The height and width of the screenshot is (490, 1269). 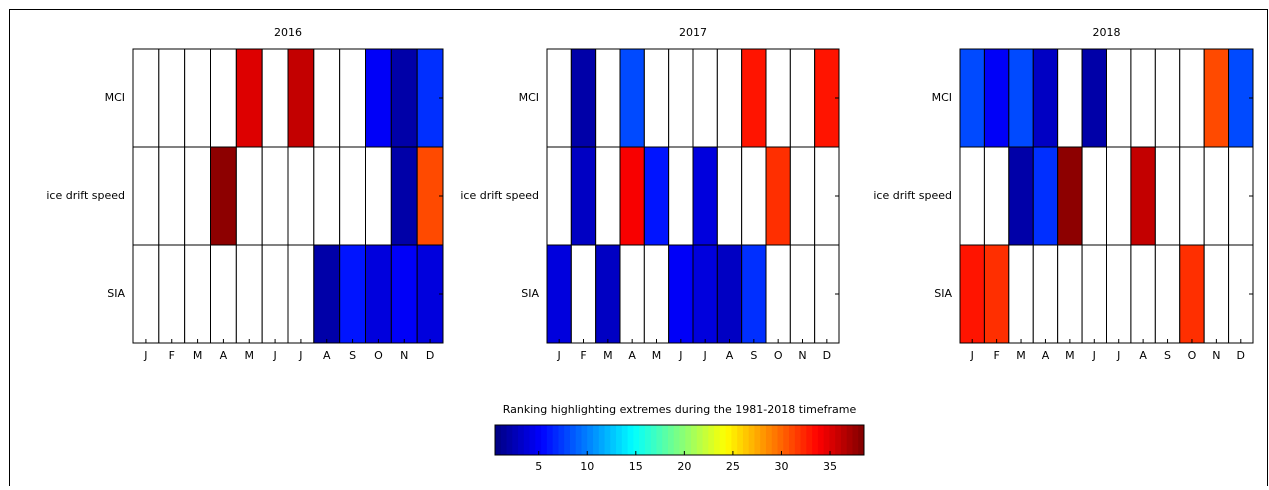 What do you see at coordinates (912, 195) in the screenshot?
I see `row-label: ice drift speed` at bounding box center [912, 195].